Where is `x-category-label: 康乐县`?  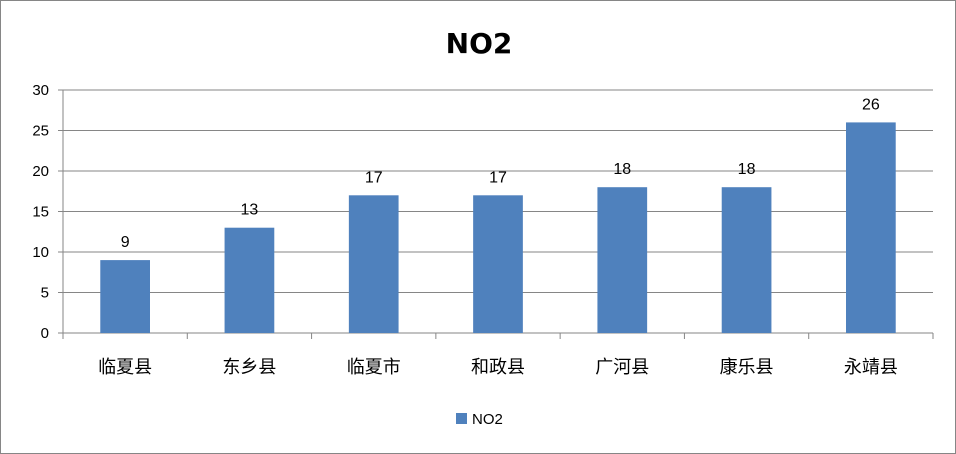 x-category-label: 康乐县 is located at coordinates (747, 367).